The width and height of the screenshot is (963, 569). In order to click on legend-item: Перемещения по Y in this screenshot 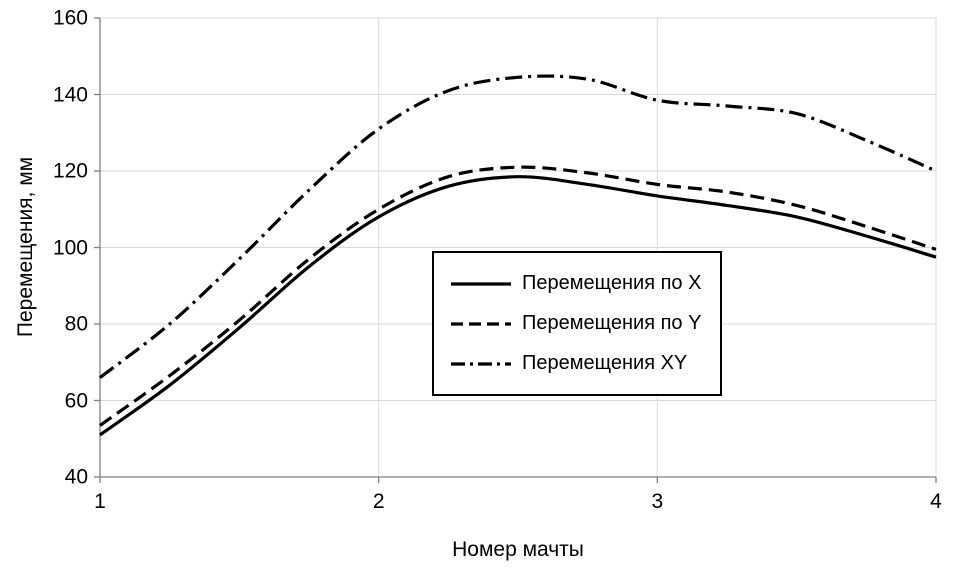, I will do `click(580, 323)`.